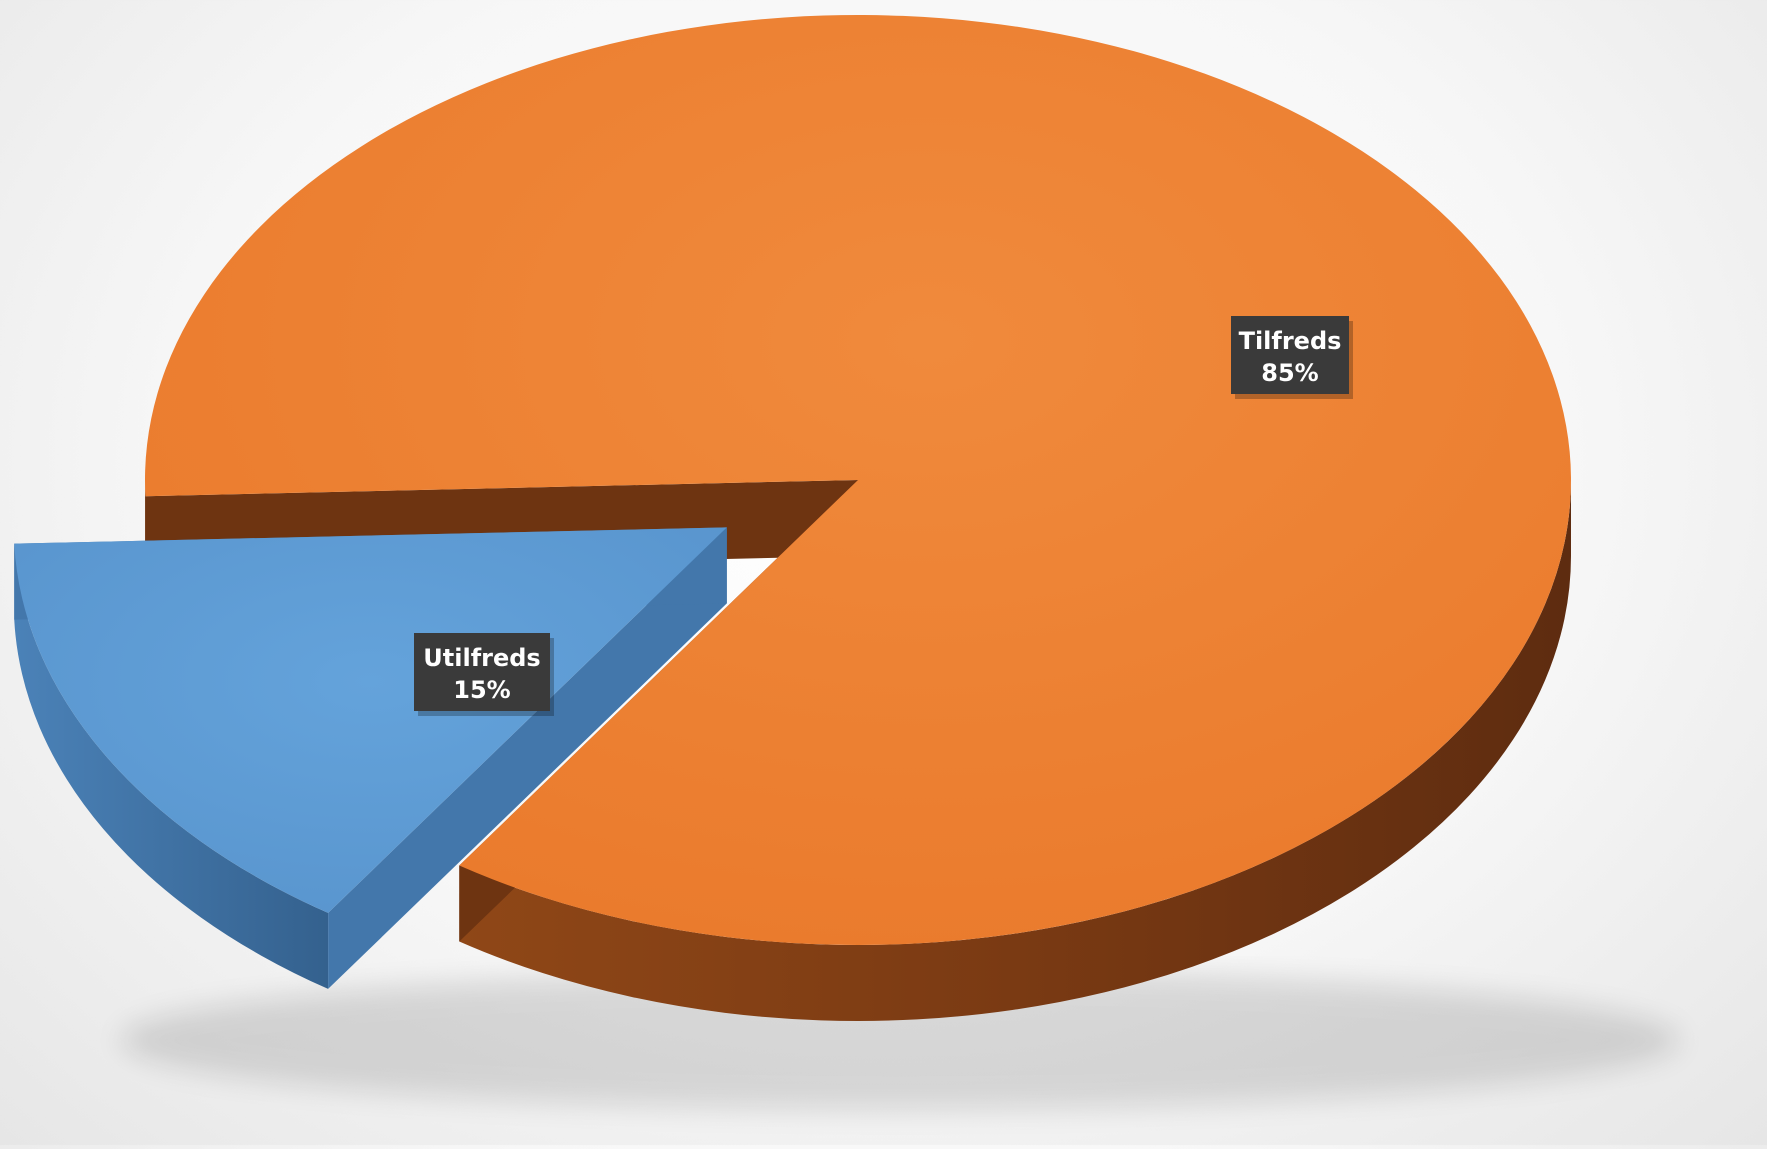 The height and width of the screenshot is (1149, 1767). Describe the element at coordinates (484, 674) in the screenshot. I see `data-label-utilfreds: Utilfreds 15%` at that location.